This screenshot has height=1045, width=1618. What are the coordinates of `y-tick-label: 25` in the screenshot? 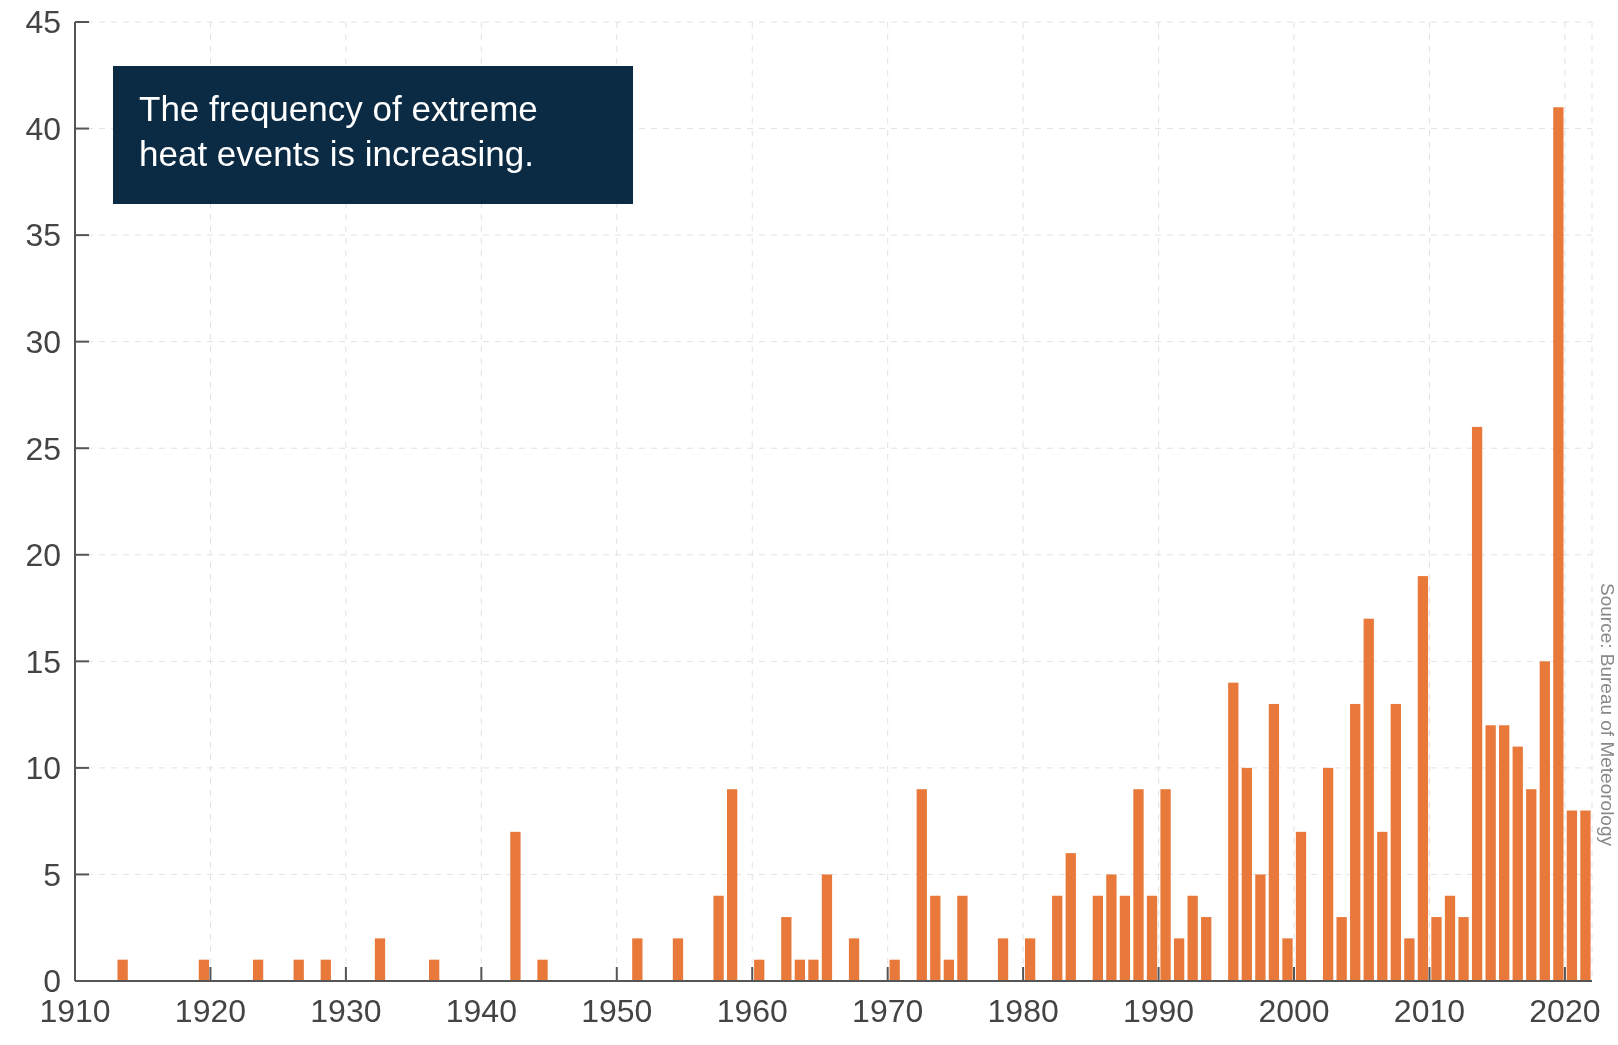 It's located at (43, 448).